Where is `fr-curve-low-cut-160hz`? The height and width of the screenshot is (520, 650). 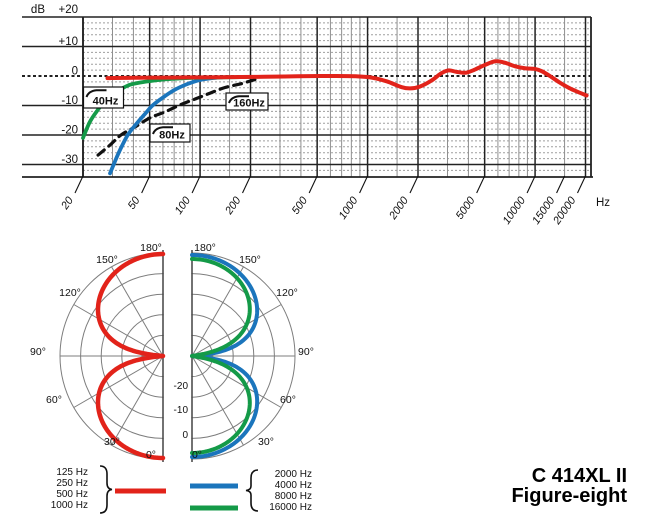 fr-curve-low-cut-160hz is located at coordinates (177, 117).